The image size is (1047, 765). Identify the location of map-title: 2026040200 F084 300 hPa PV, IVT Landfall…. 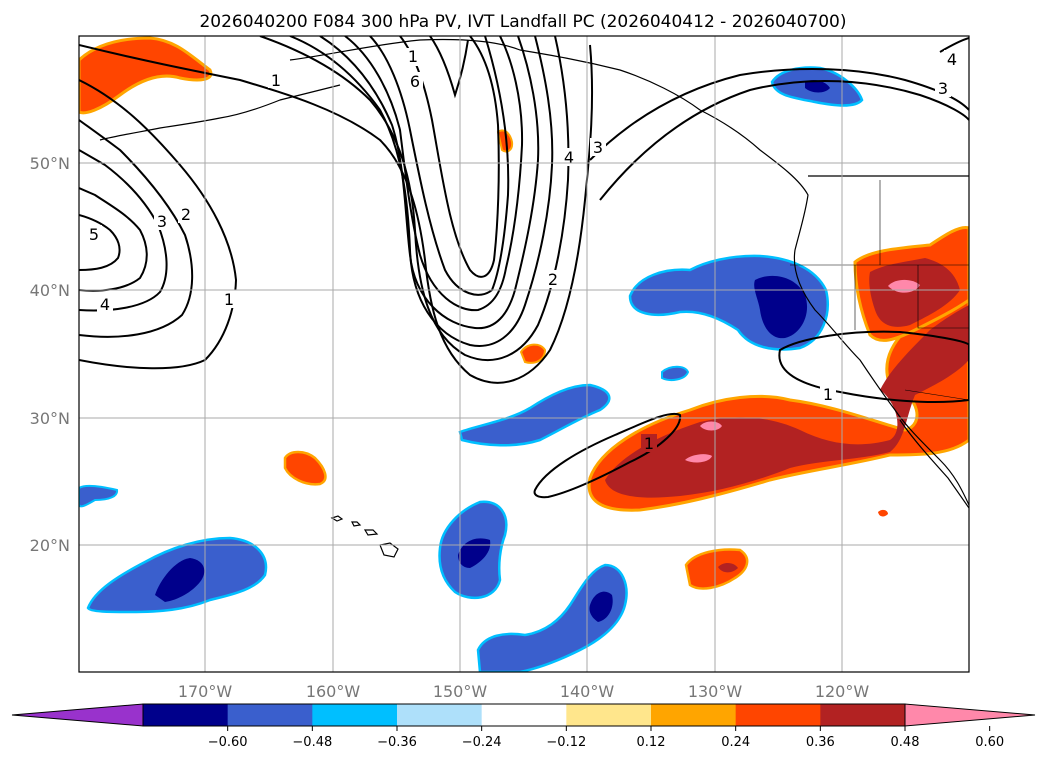
(522, 22).